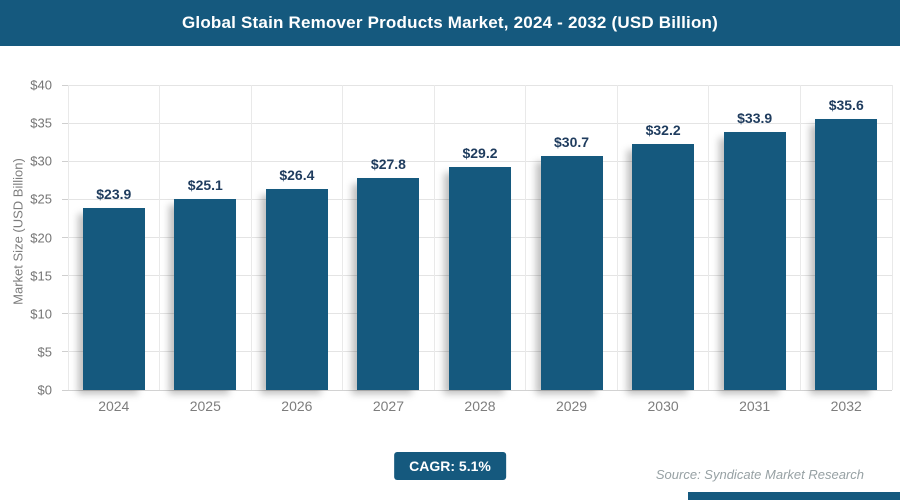 This screenshot has width=900, height=500. Describe the element at coordinates (846, 254) in the screenshot. I see `bar-2032` at that location.